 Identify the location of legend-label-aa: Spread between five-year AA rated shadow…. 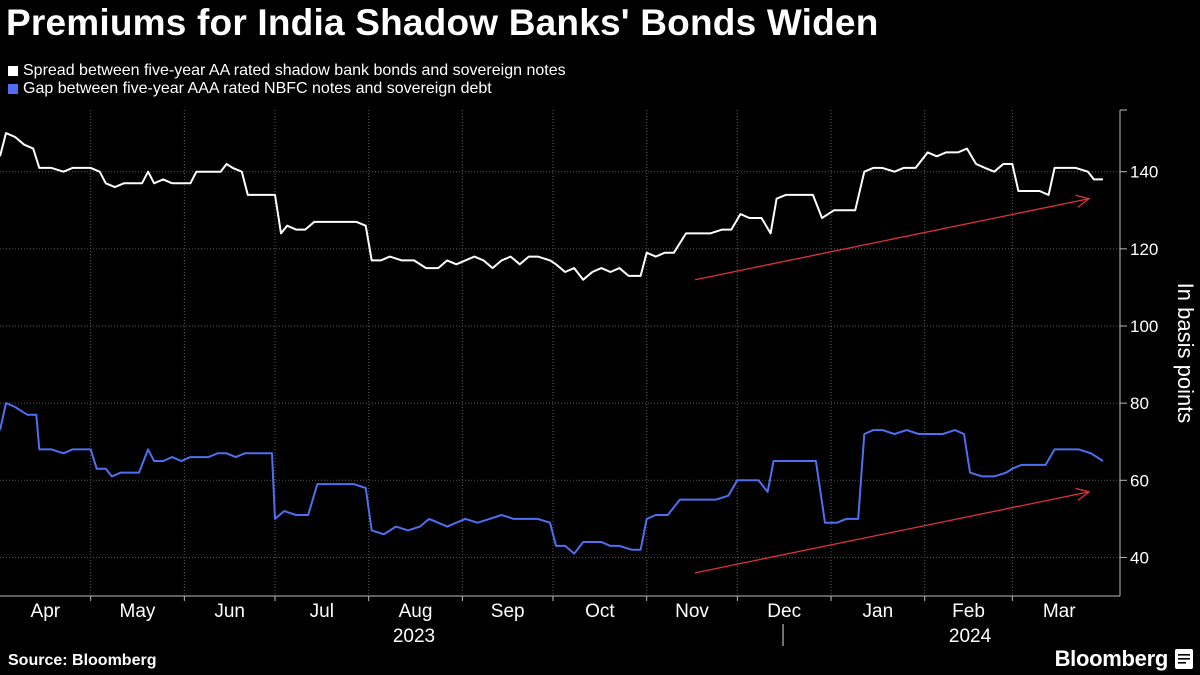
(294, 70).